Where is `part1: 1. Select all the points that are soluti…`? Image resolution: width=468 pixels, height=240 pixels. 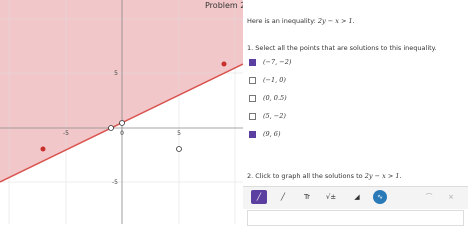
part1: 1. Select all the points that are soluti… is located at coordinates (342, 48).